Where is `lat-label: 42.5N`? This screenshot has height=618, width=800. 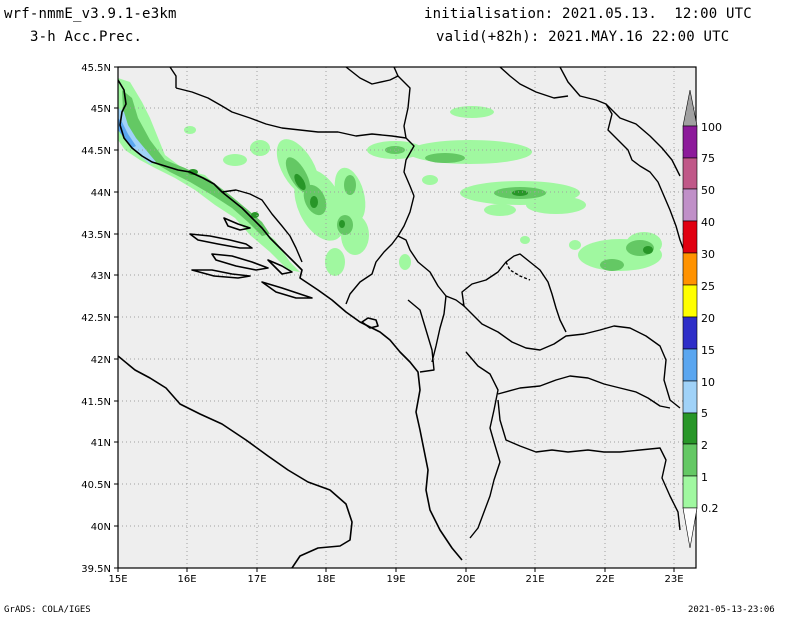
lat-label: 42.5N is located at coordinates (96, 318).